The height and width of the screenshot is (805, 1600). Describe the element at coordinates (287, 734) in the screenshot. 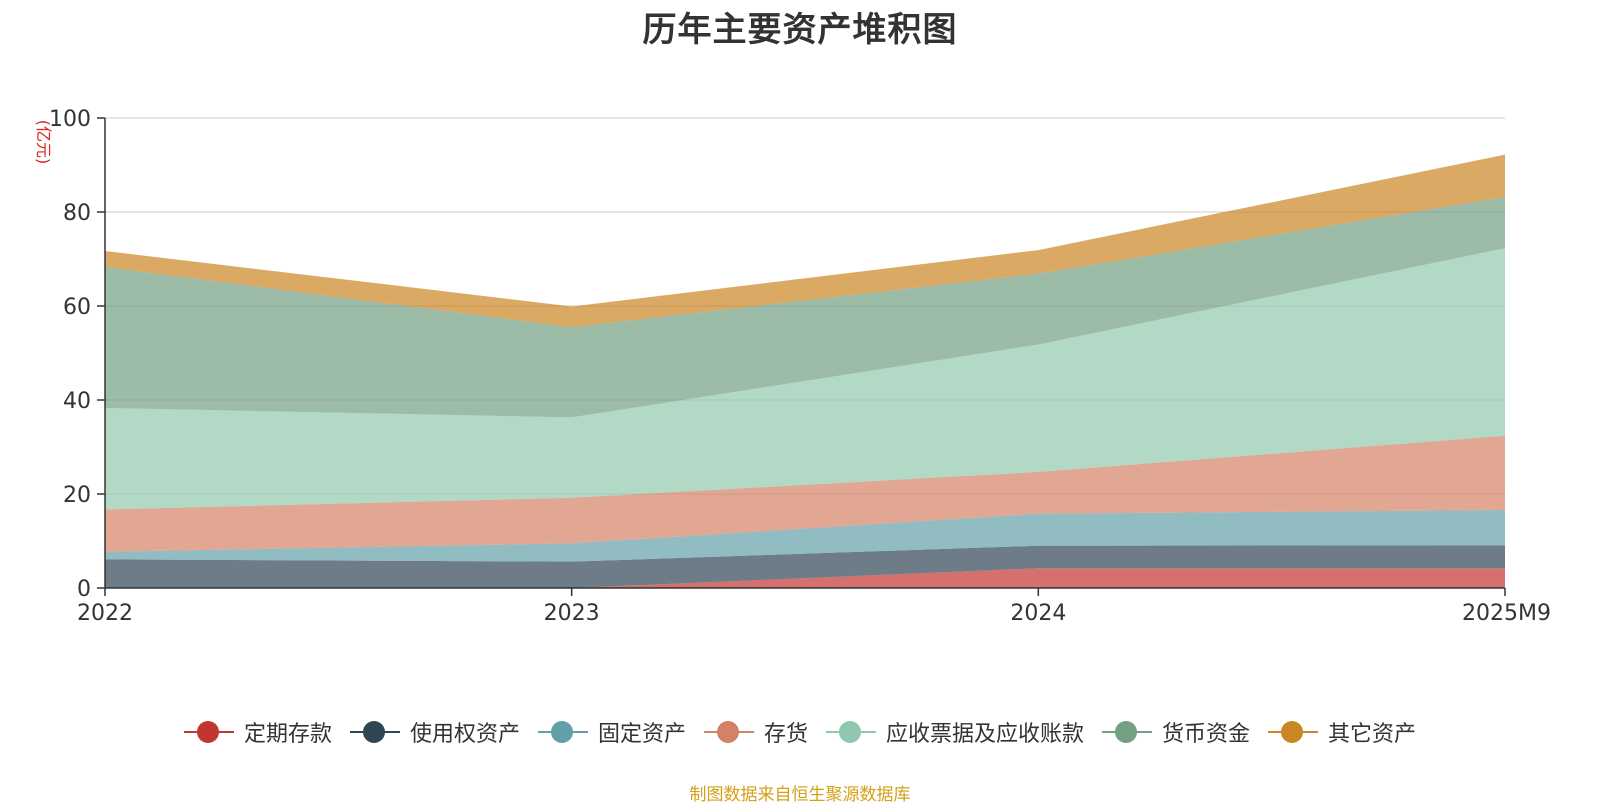

I see `legend-label: 定期存款` at that location.